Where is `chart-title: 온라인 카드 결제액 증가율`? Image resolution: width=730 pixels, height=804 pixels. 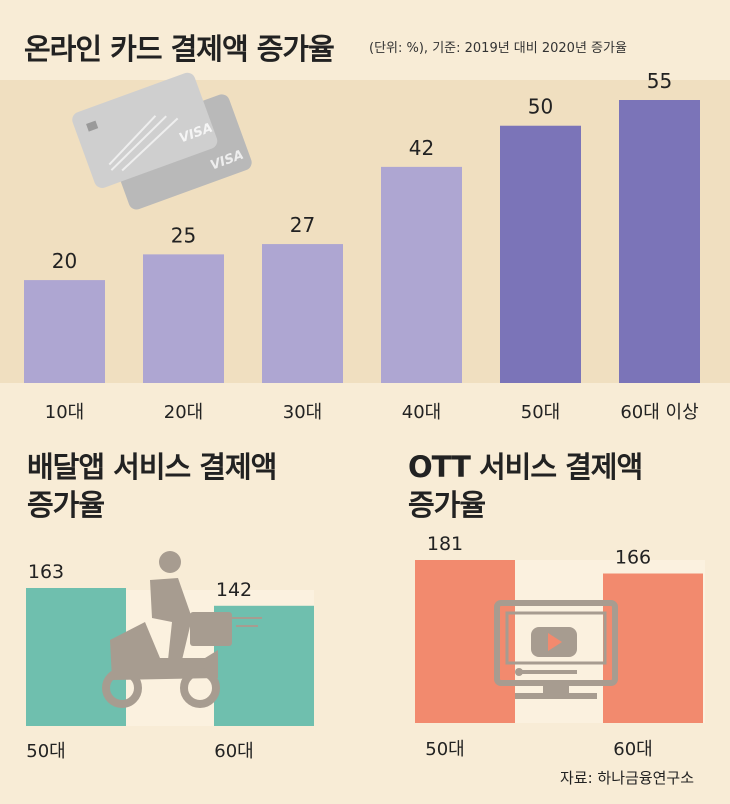
chart-title: 온라인 카드 결제액 증가율 is located at coordinates (179, 49).